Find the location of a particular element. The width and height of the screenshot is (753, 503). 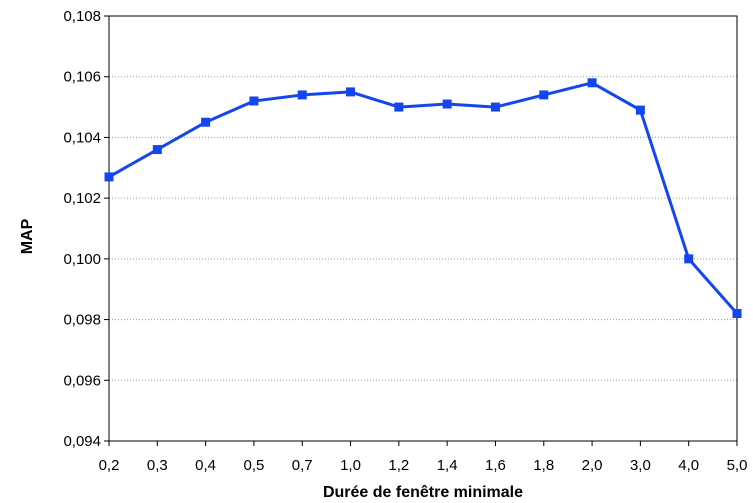

x-tick-label: 1,0 is located at coordinates (350, 465).